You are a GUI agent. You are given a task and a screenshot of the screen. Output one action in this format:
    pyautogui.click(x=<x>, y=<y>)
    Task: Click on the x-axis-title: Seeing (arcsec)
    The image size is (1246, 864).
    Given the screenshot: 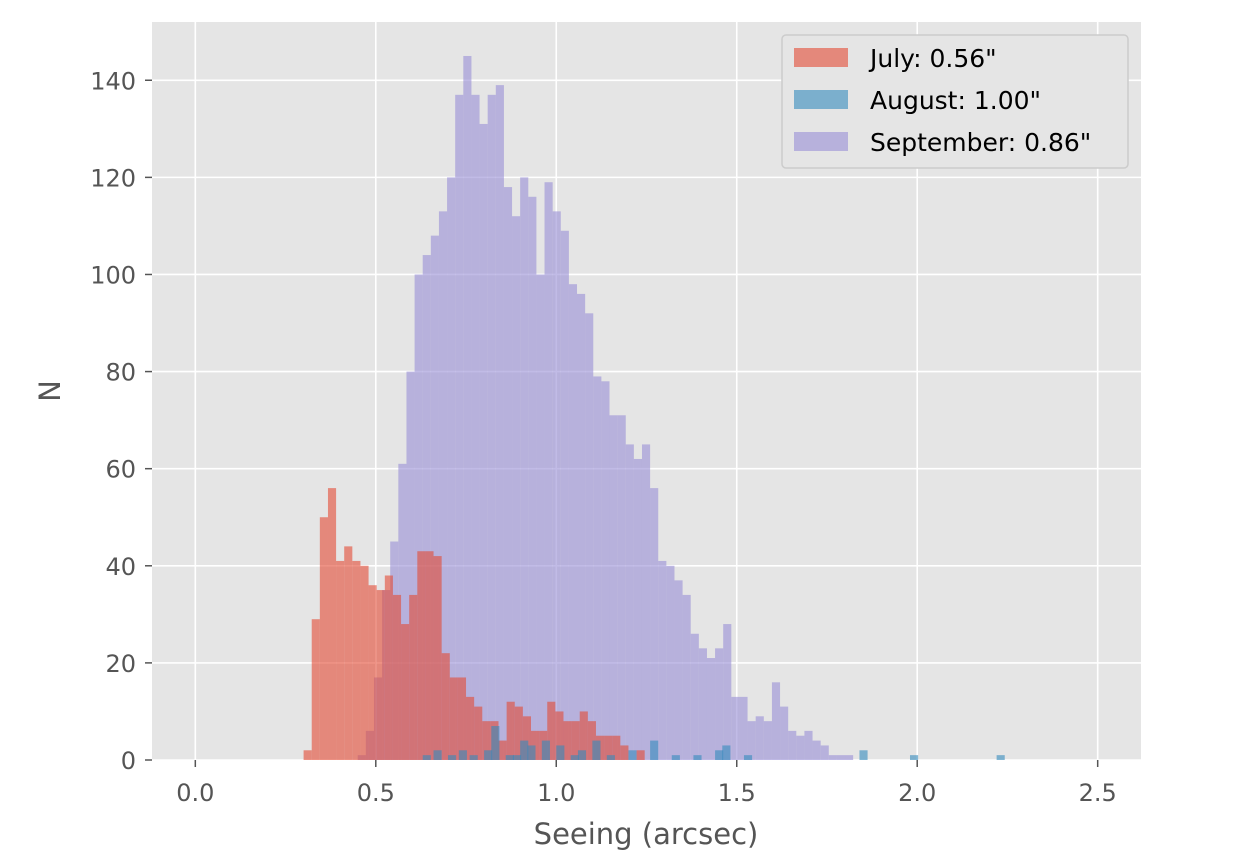 What is the action you would take?
    pyautogui.click(x=646, y=834)
    